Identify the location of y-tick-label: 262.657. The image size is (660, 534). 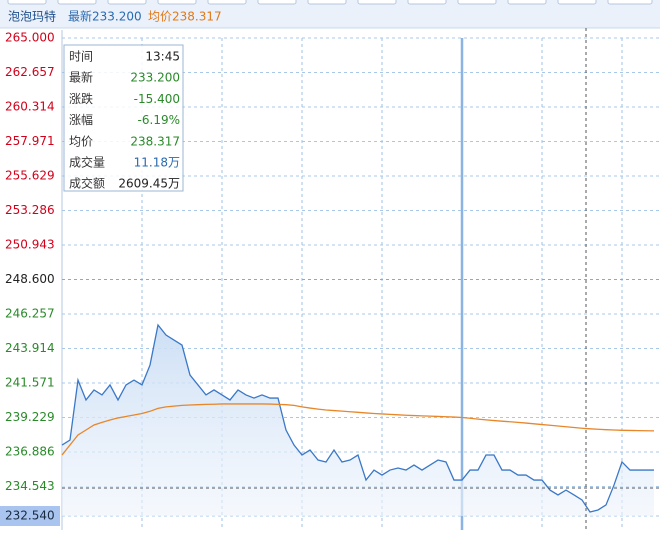
(30, 72).